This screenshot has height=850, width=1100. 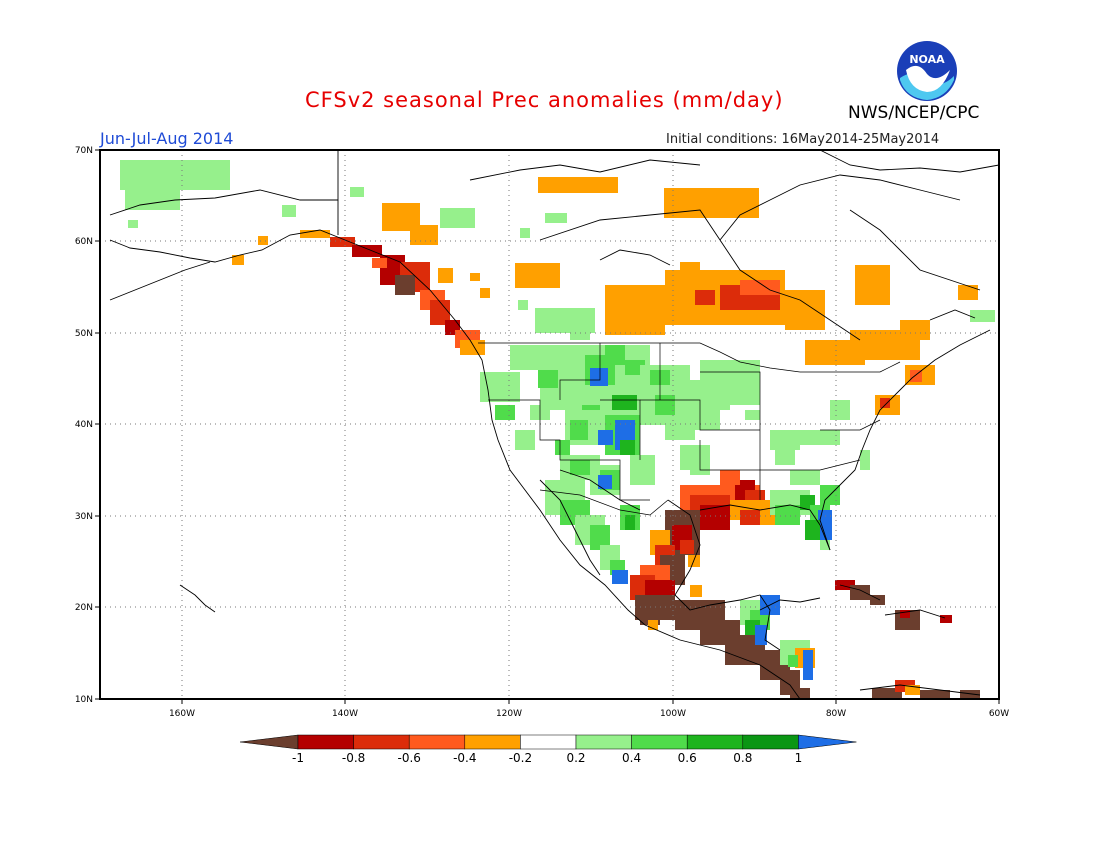 What do you see at coordinates (927, 71) in the screenshot?
I see `noaa-logo-icon: NOAA` at bounding box center [927, 71].